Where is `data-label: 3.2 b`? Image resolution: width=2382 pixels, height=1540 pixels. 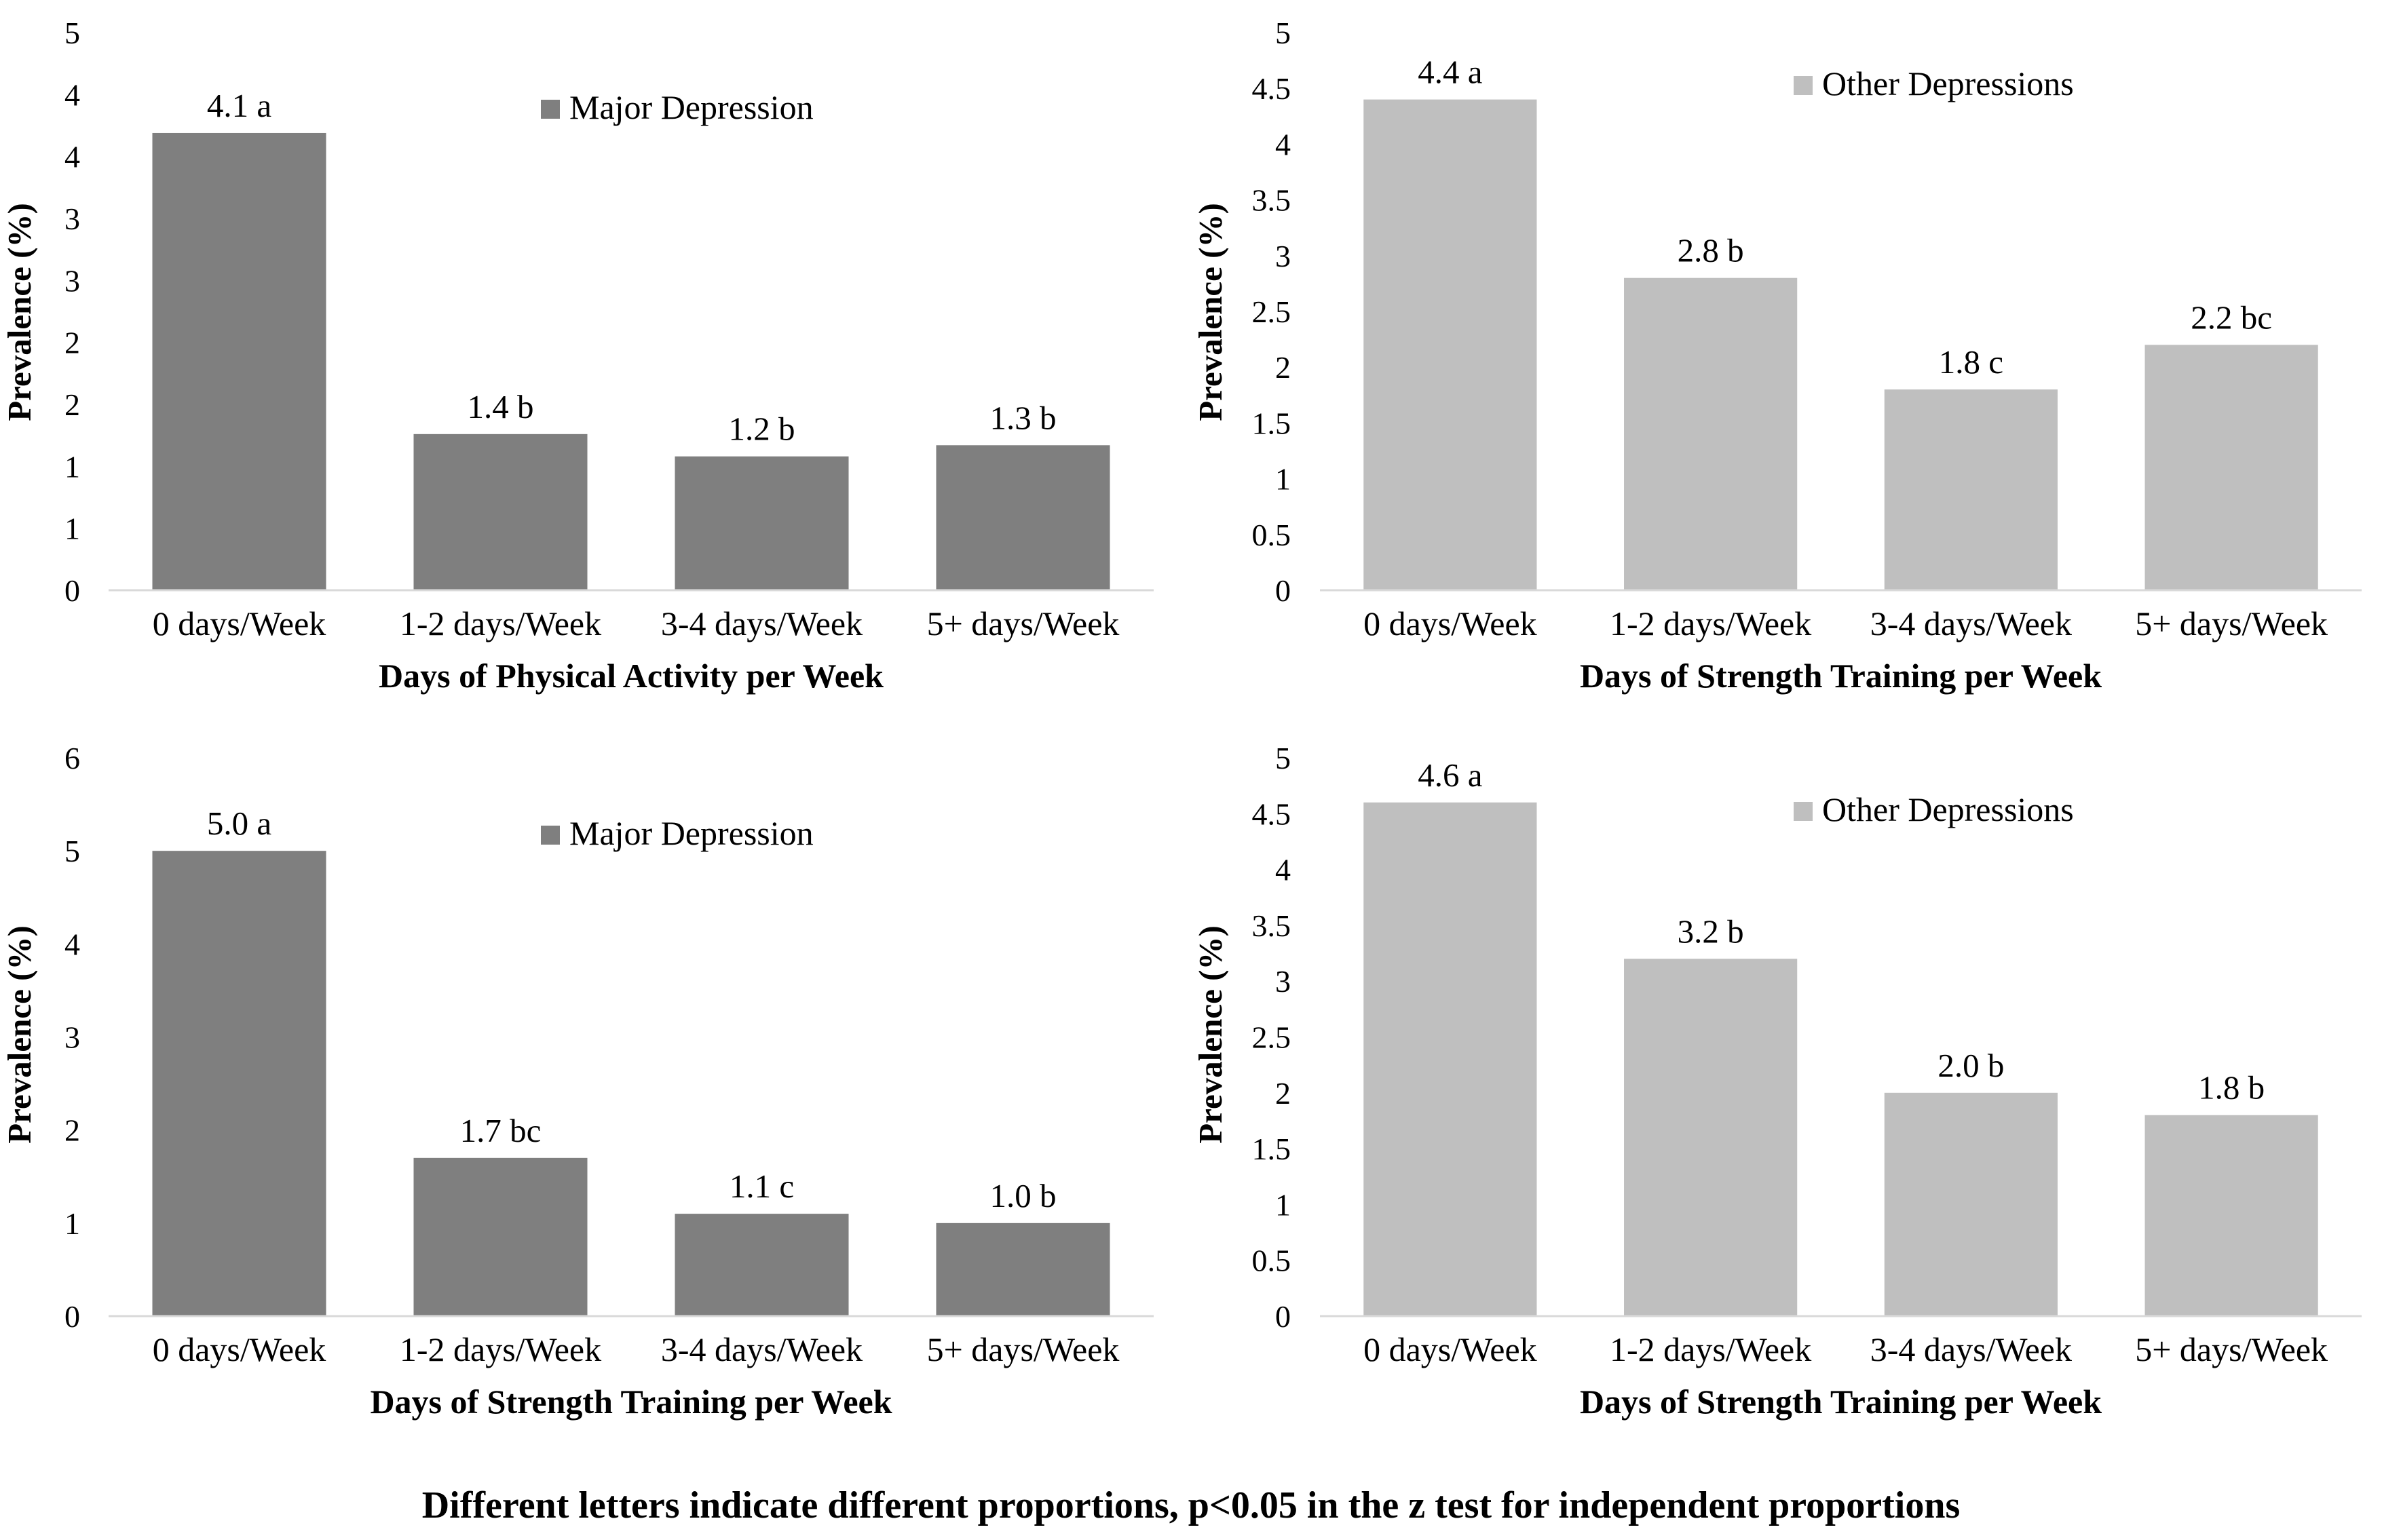
data-label: 3.2 b is located at coordinates (1711, 931).